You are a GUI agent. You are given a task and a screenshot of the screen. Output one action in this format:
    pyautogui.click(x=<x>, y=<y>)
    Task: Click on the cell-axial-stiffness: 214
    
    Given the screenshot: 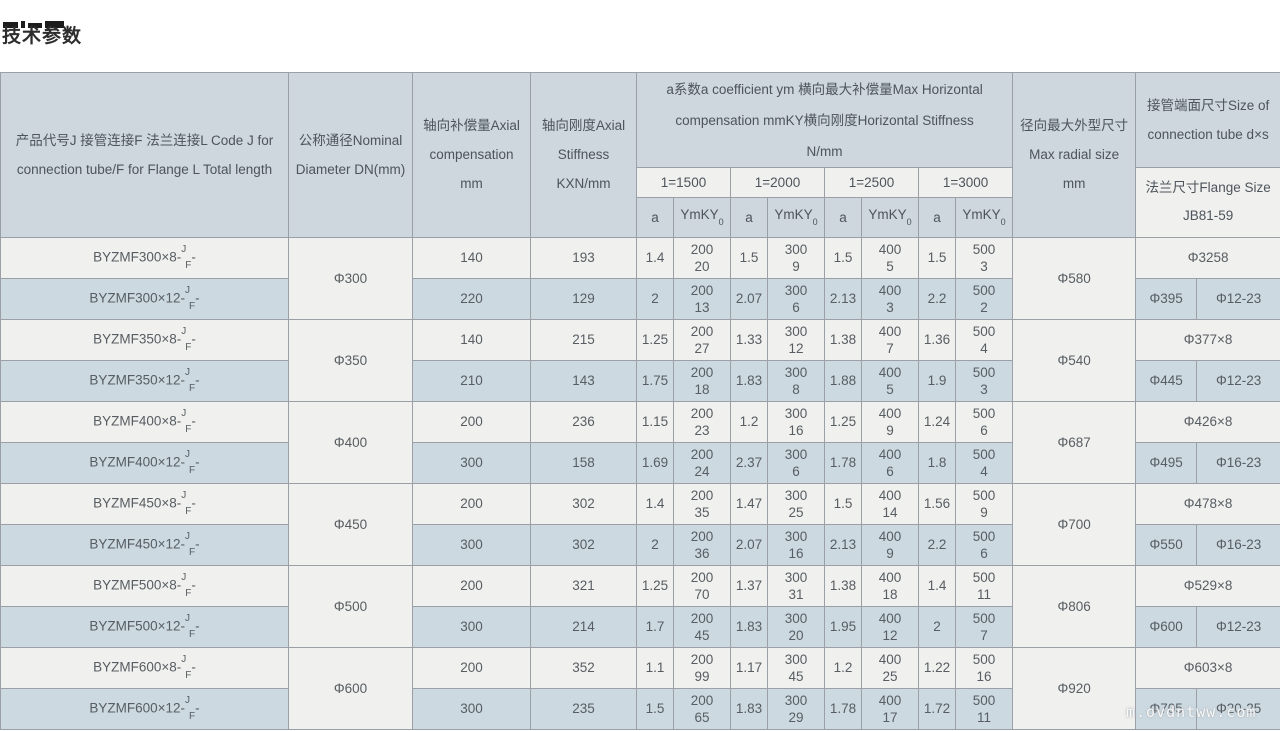 What is the action you would take?
    pyautogui.click(x=583, y=626)
    